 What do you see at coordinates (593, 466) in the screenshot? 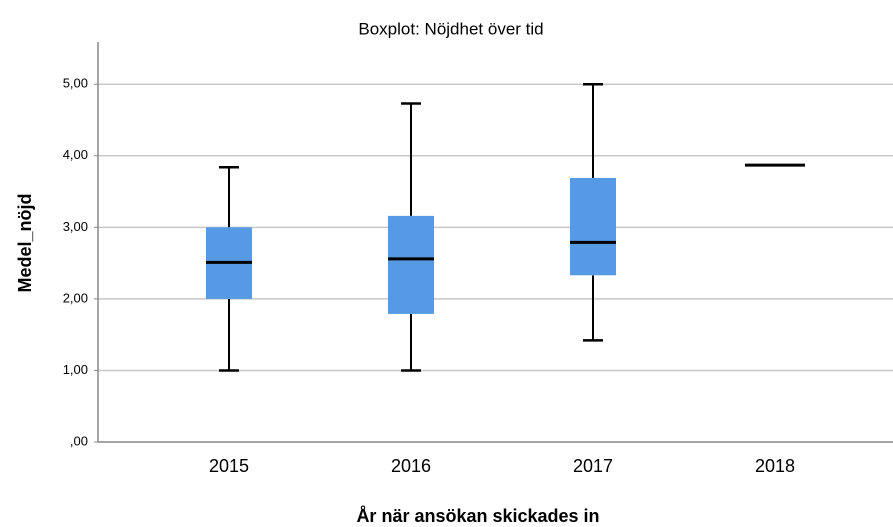
I see `x-tick-label: 2017` at bounding box center [593, 466].